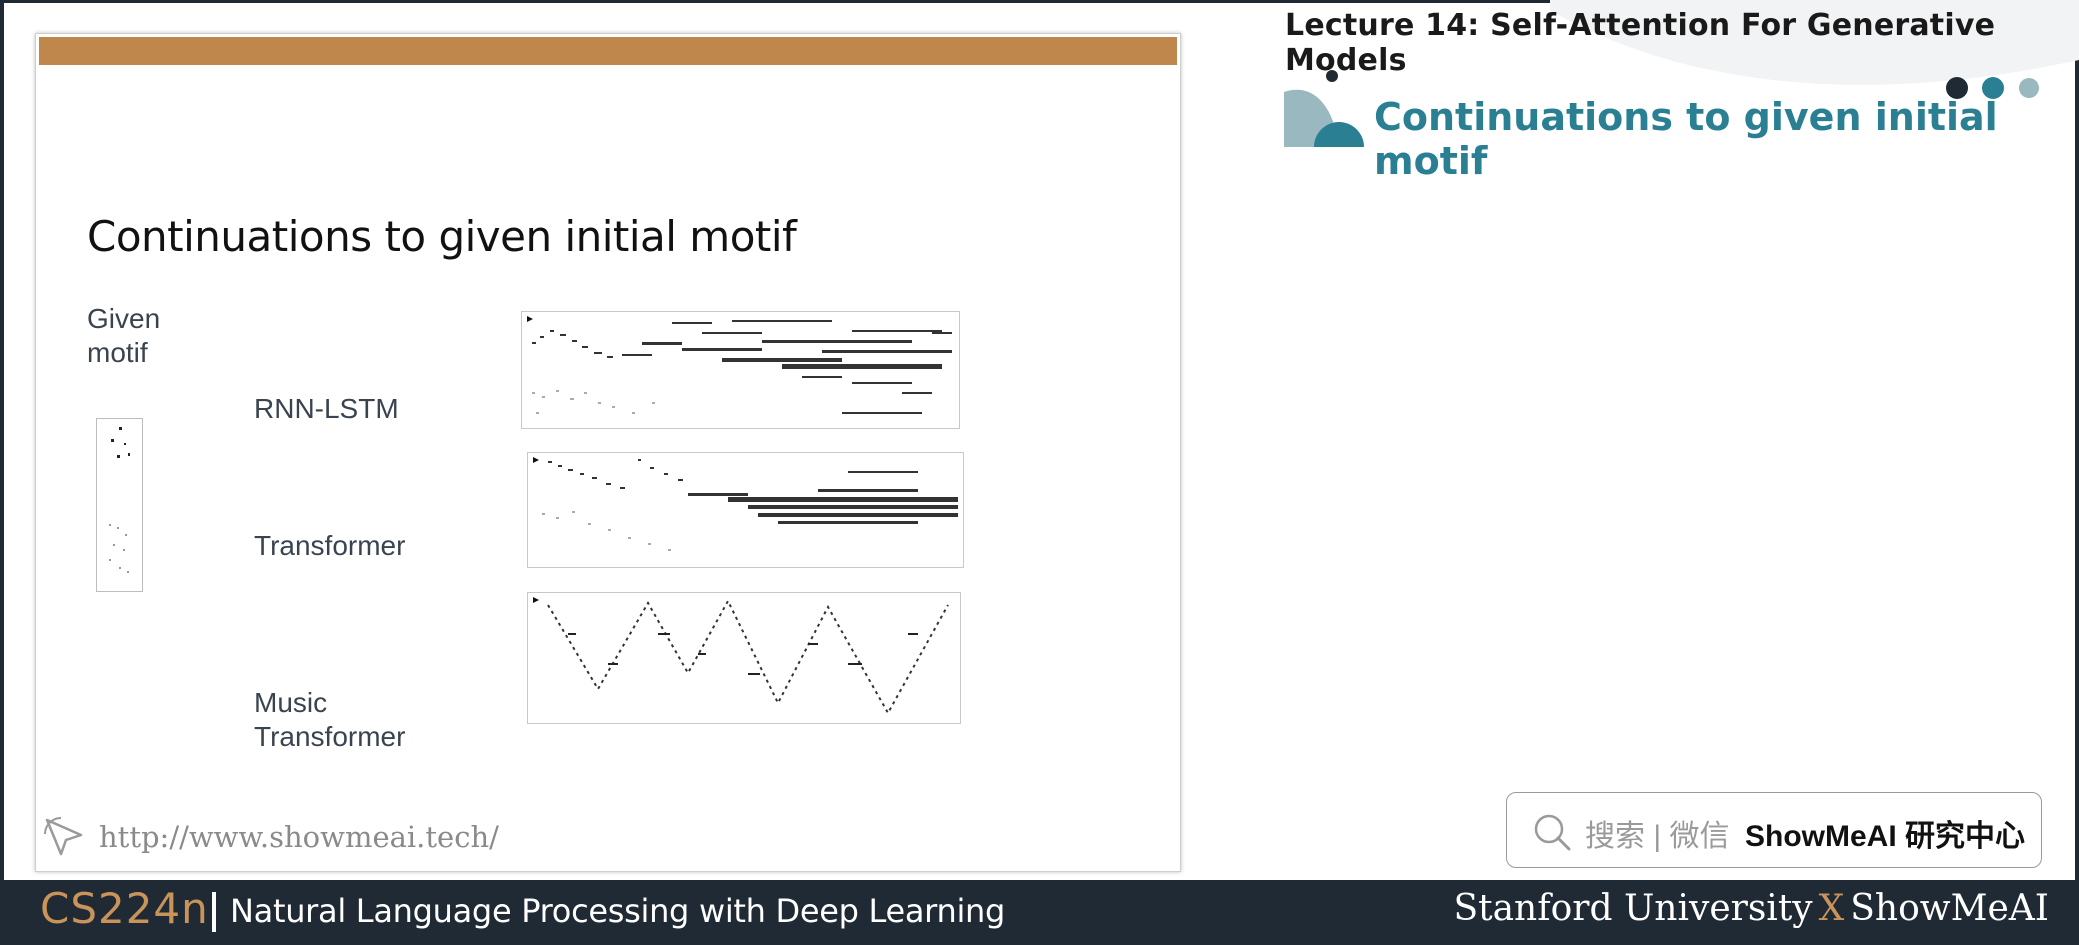  I want to click on transformer-notes-graphic, so click(745, 504).